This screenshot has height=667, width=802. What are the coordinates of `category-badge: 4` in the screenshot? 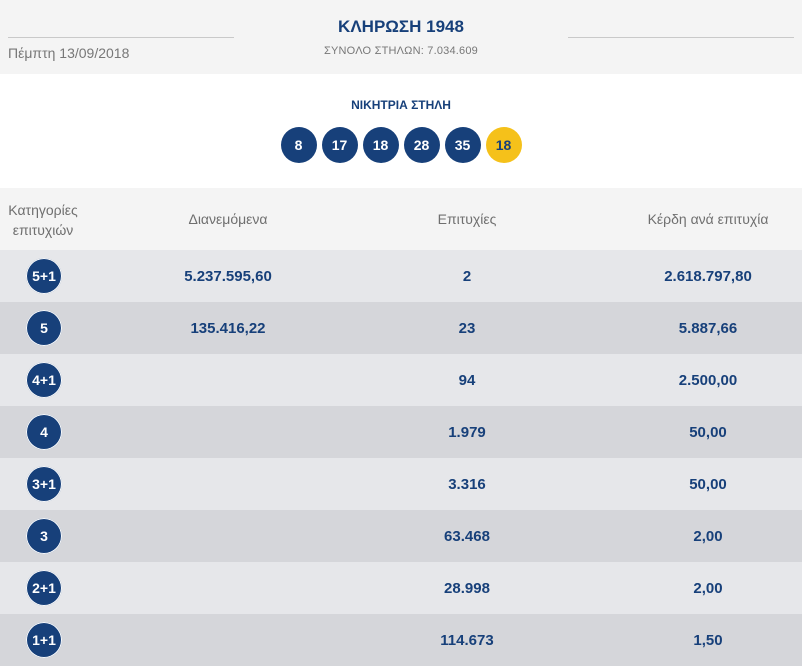 It's located at (44, 432).